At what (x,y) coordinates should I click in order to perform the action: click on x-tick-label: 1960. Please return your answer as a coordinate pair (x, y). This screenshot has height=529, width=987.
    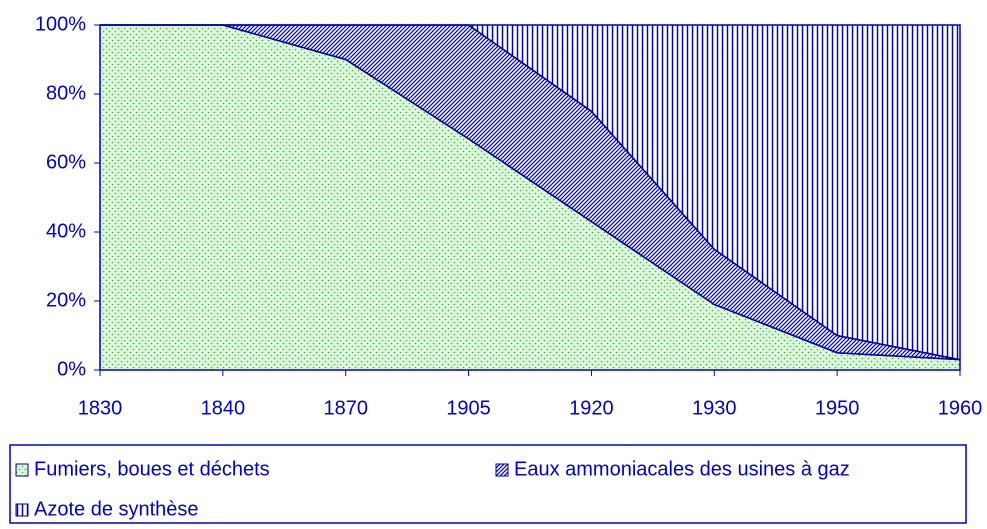
    Looking at the image, I should click on (960, 408).